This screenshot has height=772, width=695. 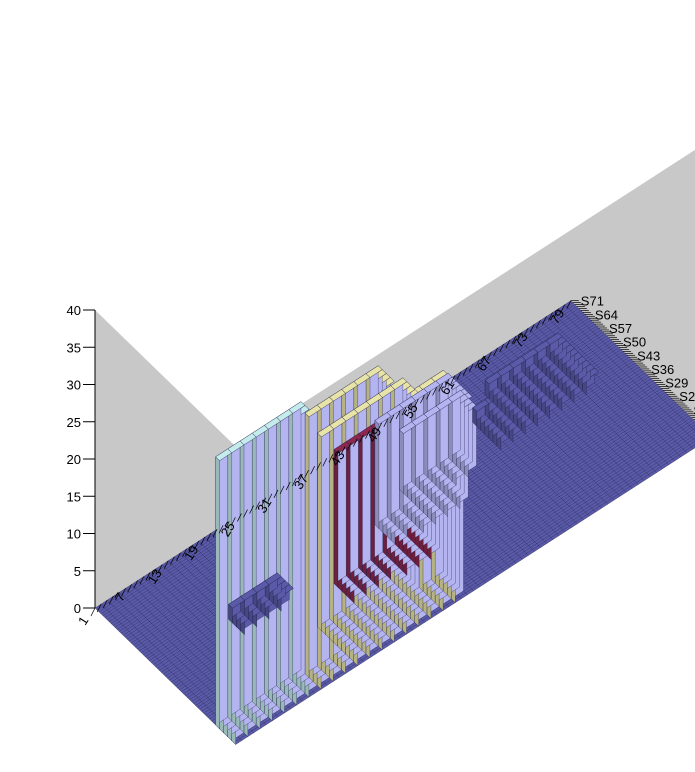 I want to click on y-tick-label: S22, so click(x=687, y=396).